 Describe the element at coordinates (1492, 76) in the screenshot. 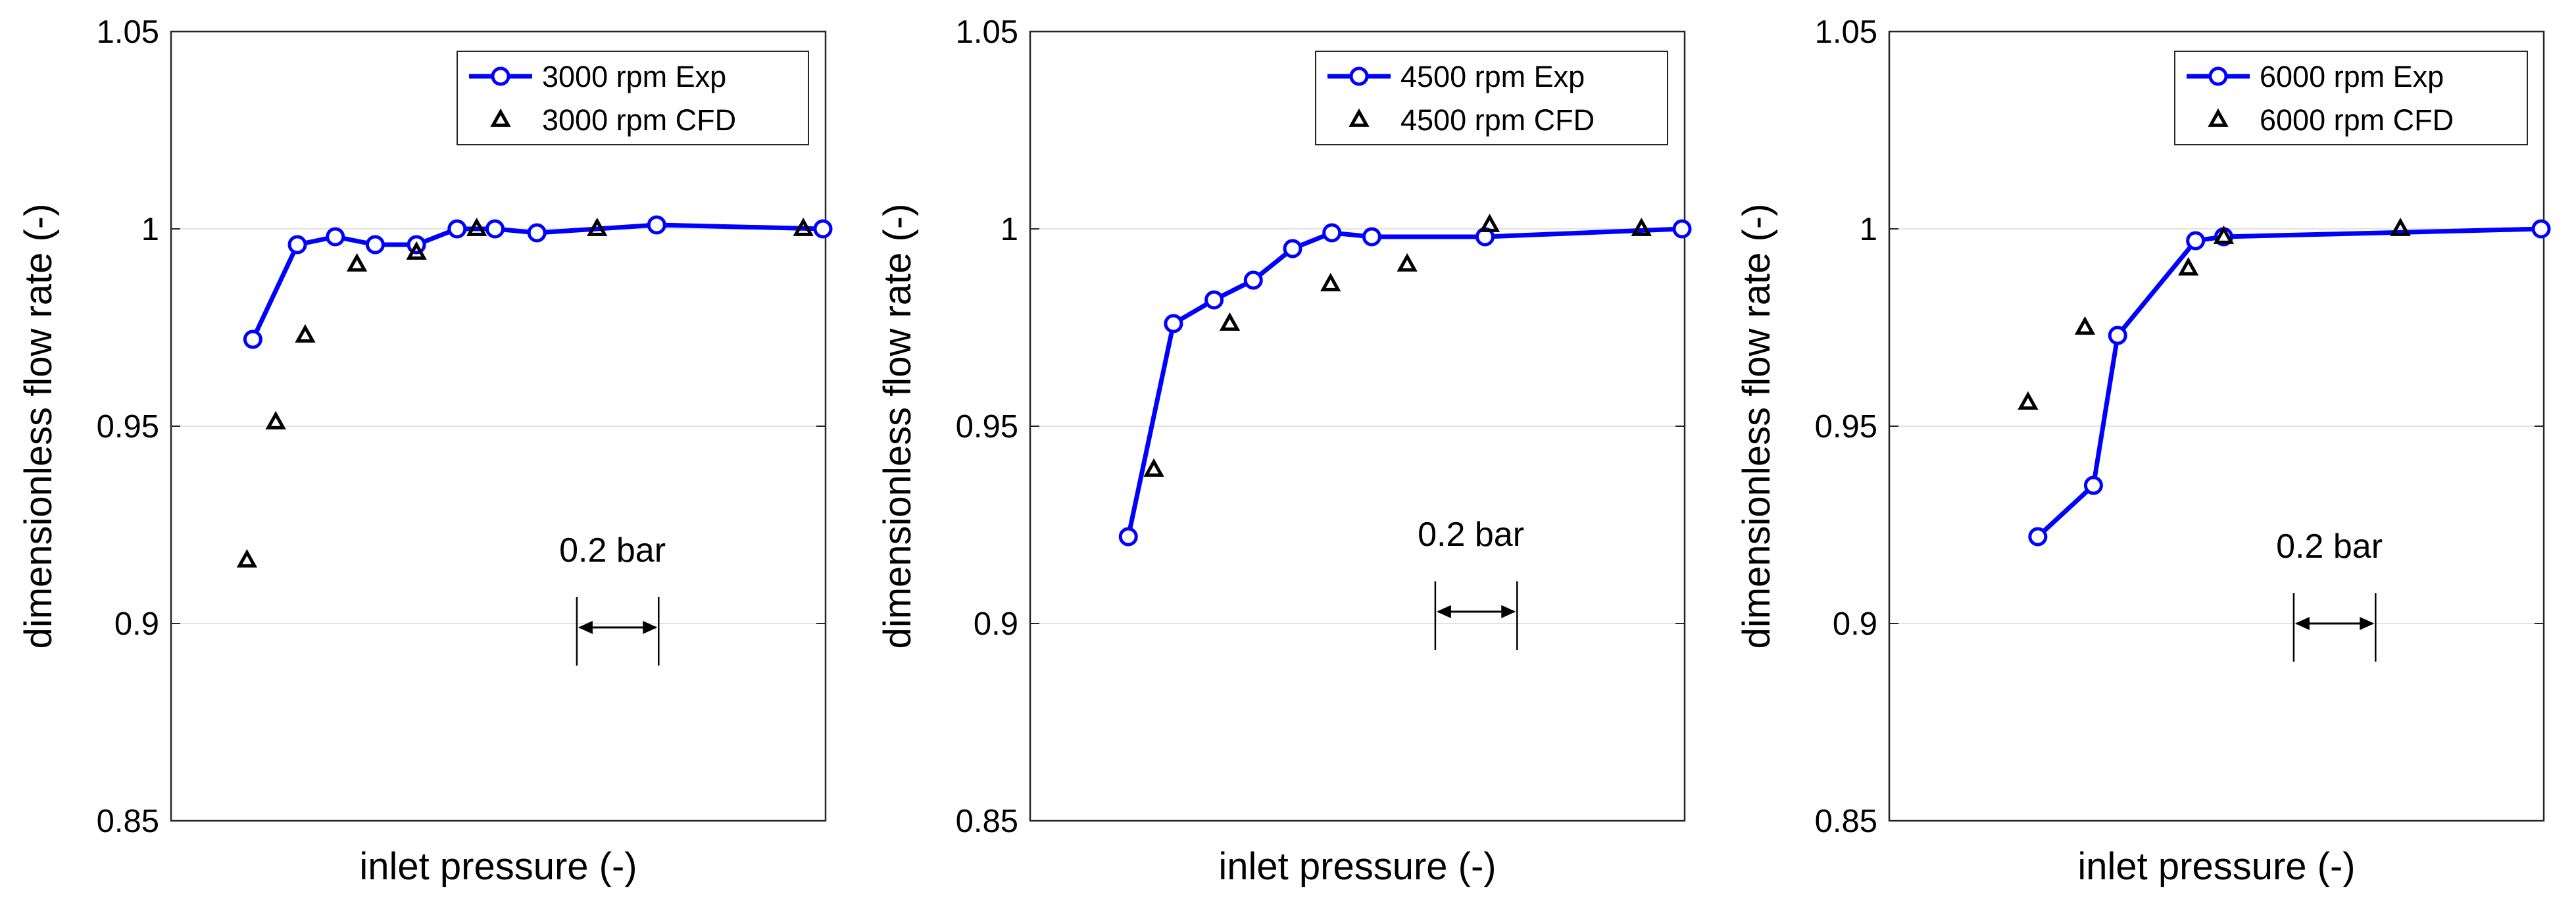

I see `legend-exp-label: 4500 rpm Exp` at that location.